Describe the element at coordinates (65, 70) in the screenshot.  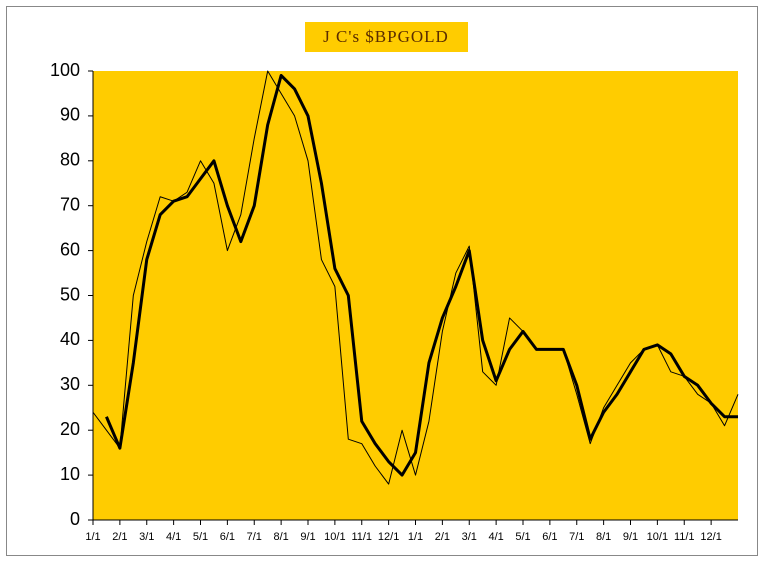
I see `y-tick-label: 100` at that location.